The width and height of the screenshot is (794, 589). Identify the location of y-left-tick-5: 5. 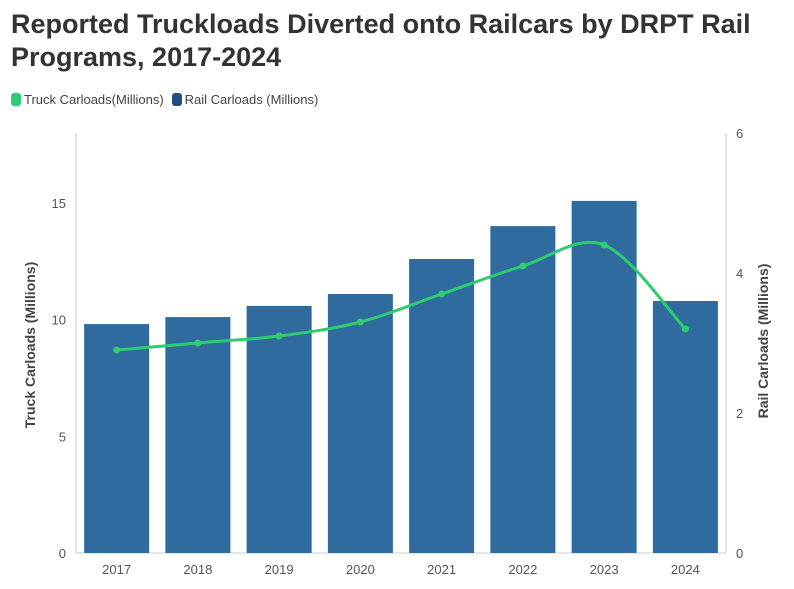
(62, 436).